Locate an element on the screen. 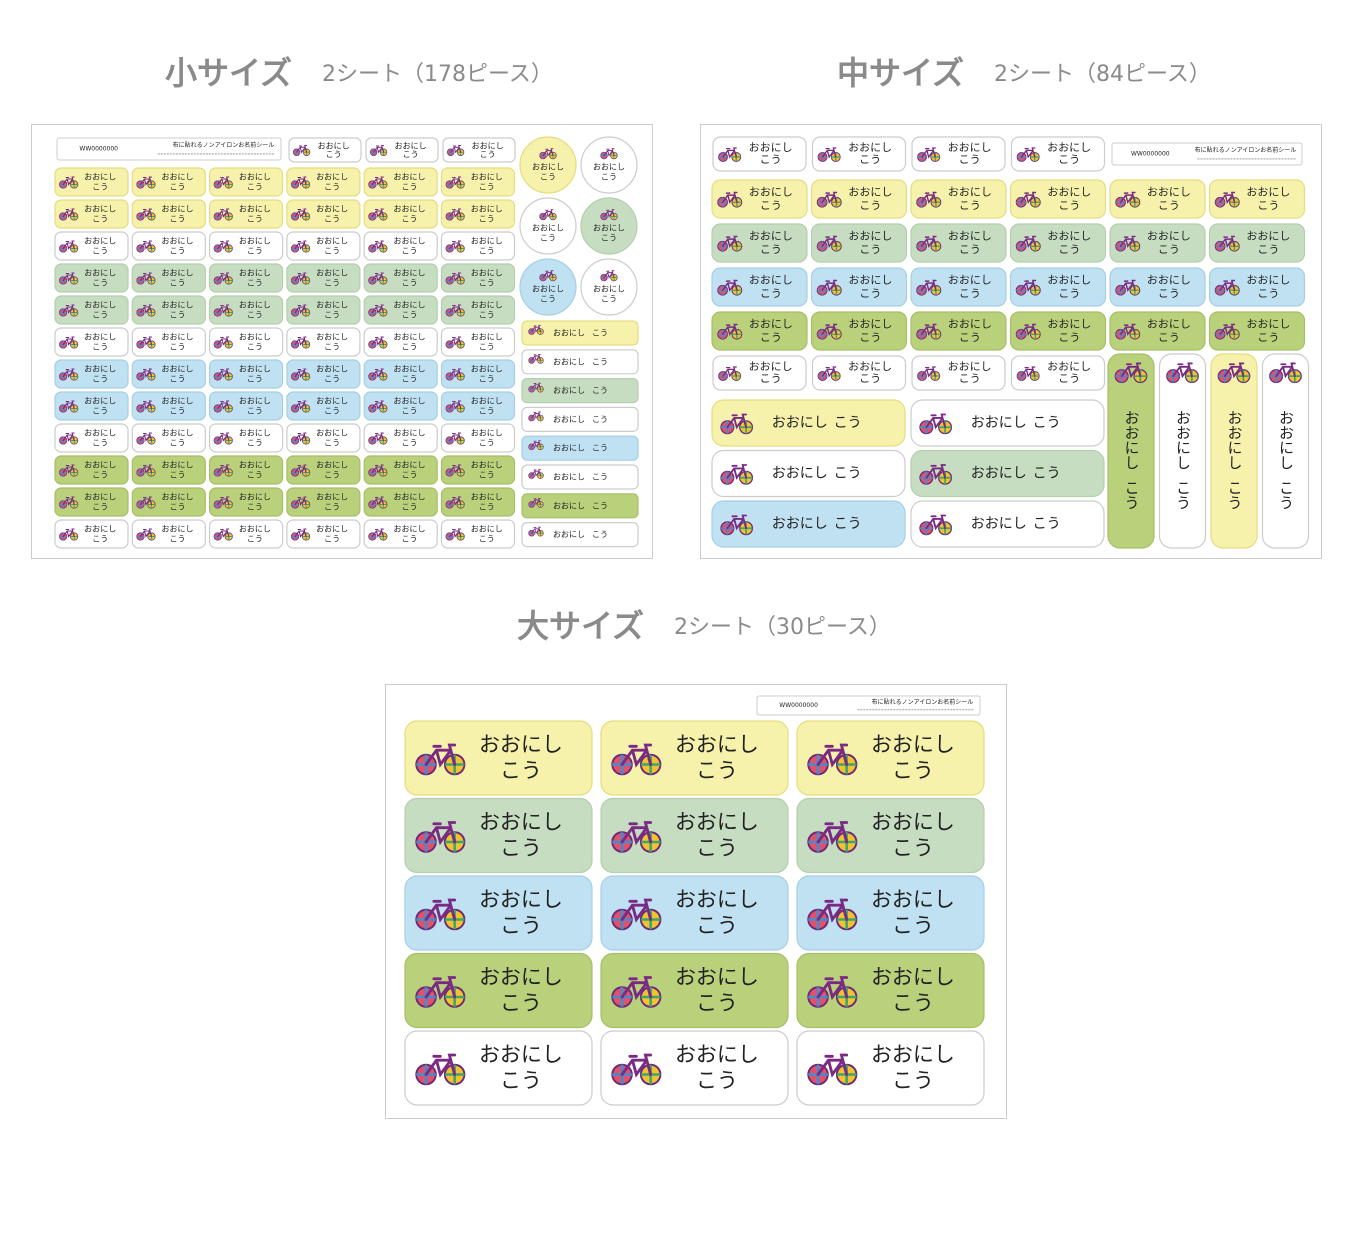 The width and height of the screenshot is (1354, 1244). section-title: 中サイズ is located at coordinates (900, 73).